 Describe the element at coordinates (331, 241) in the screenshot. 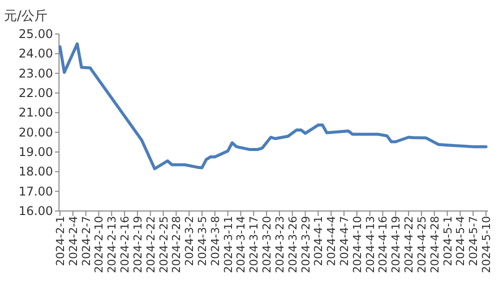

I see `x-tick-label: 2024-4-4` at that location.